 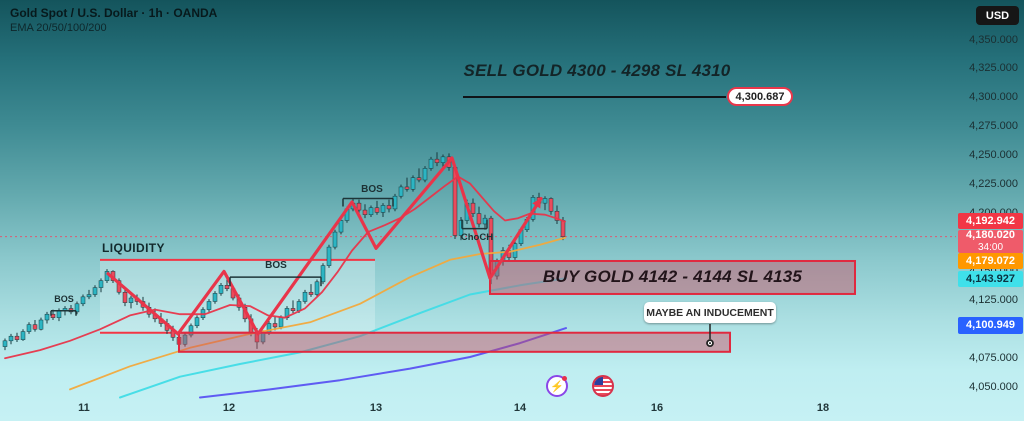 I want to click on time-axis: 11 12 13 14 16 18, so click(x=478, y=410).